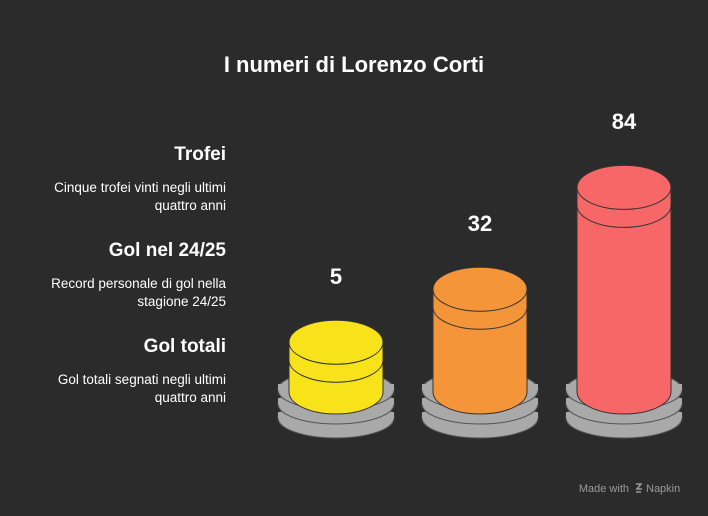  Describe the element at coordinates (336, 276) in the screenshot. I see `value-label: 5` at that location.